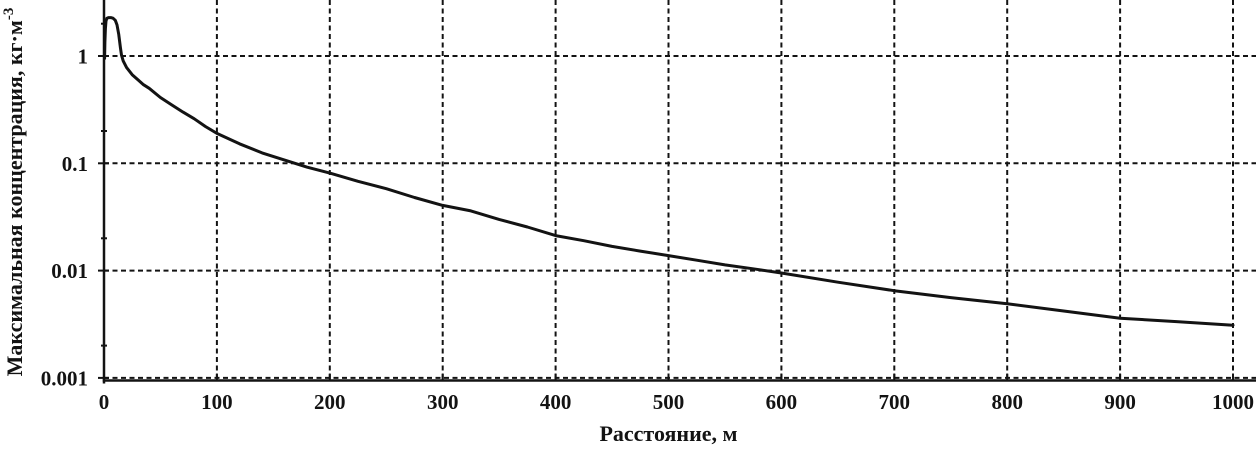 Image resolution: width=1256 pixels, height=449 pixels. I want to click on x-tick-label: 800, so click(1007, 402).